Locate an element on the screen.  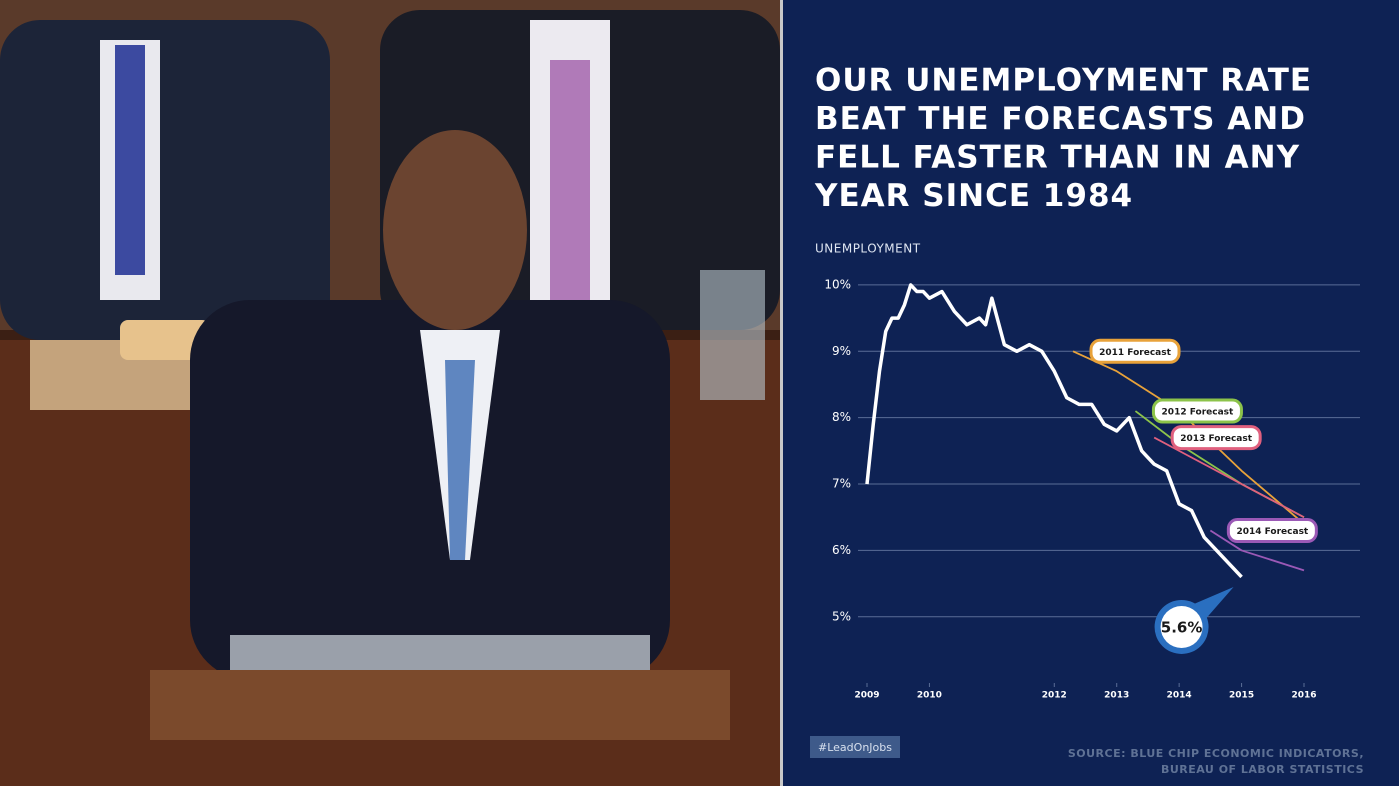
legend-label: 2012 Forecast is located at coordinates (1198, 413).